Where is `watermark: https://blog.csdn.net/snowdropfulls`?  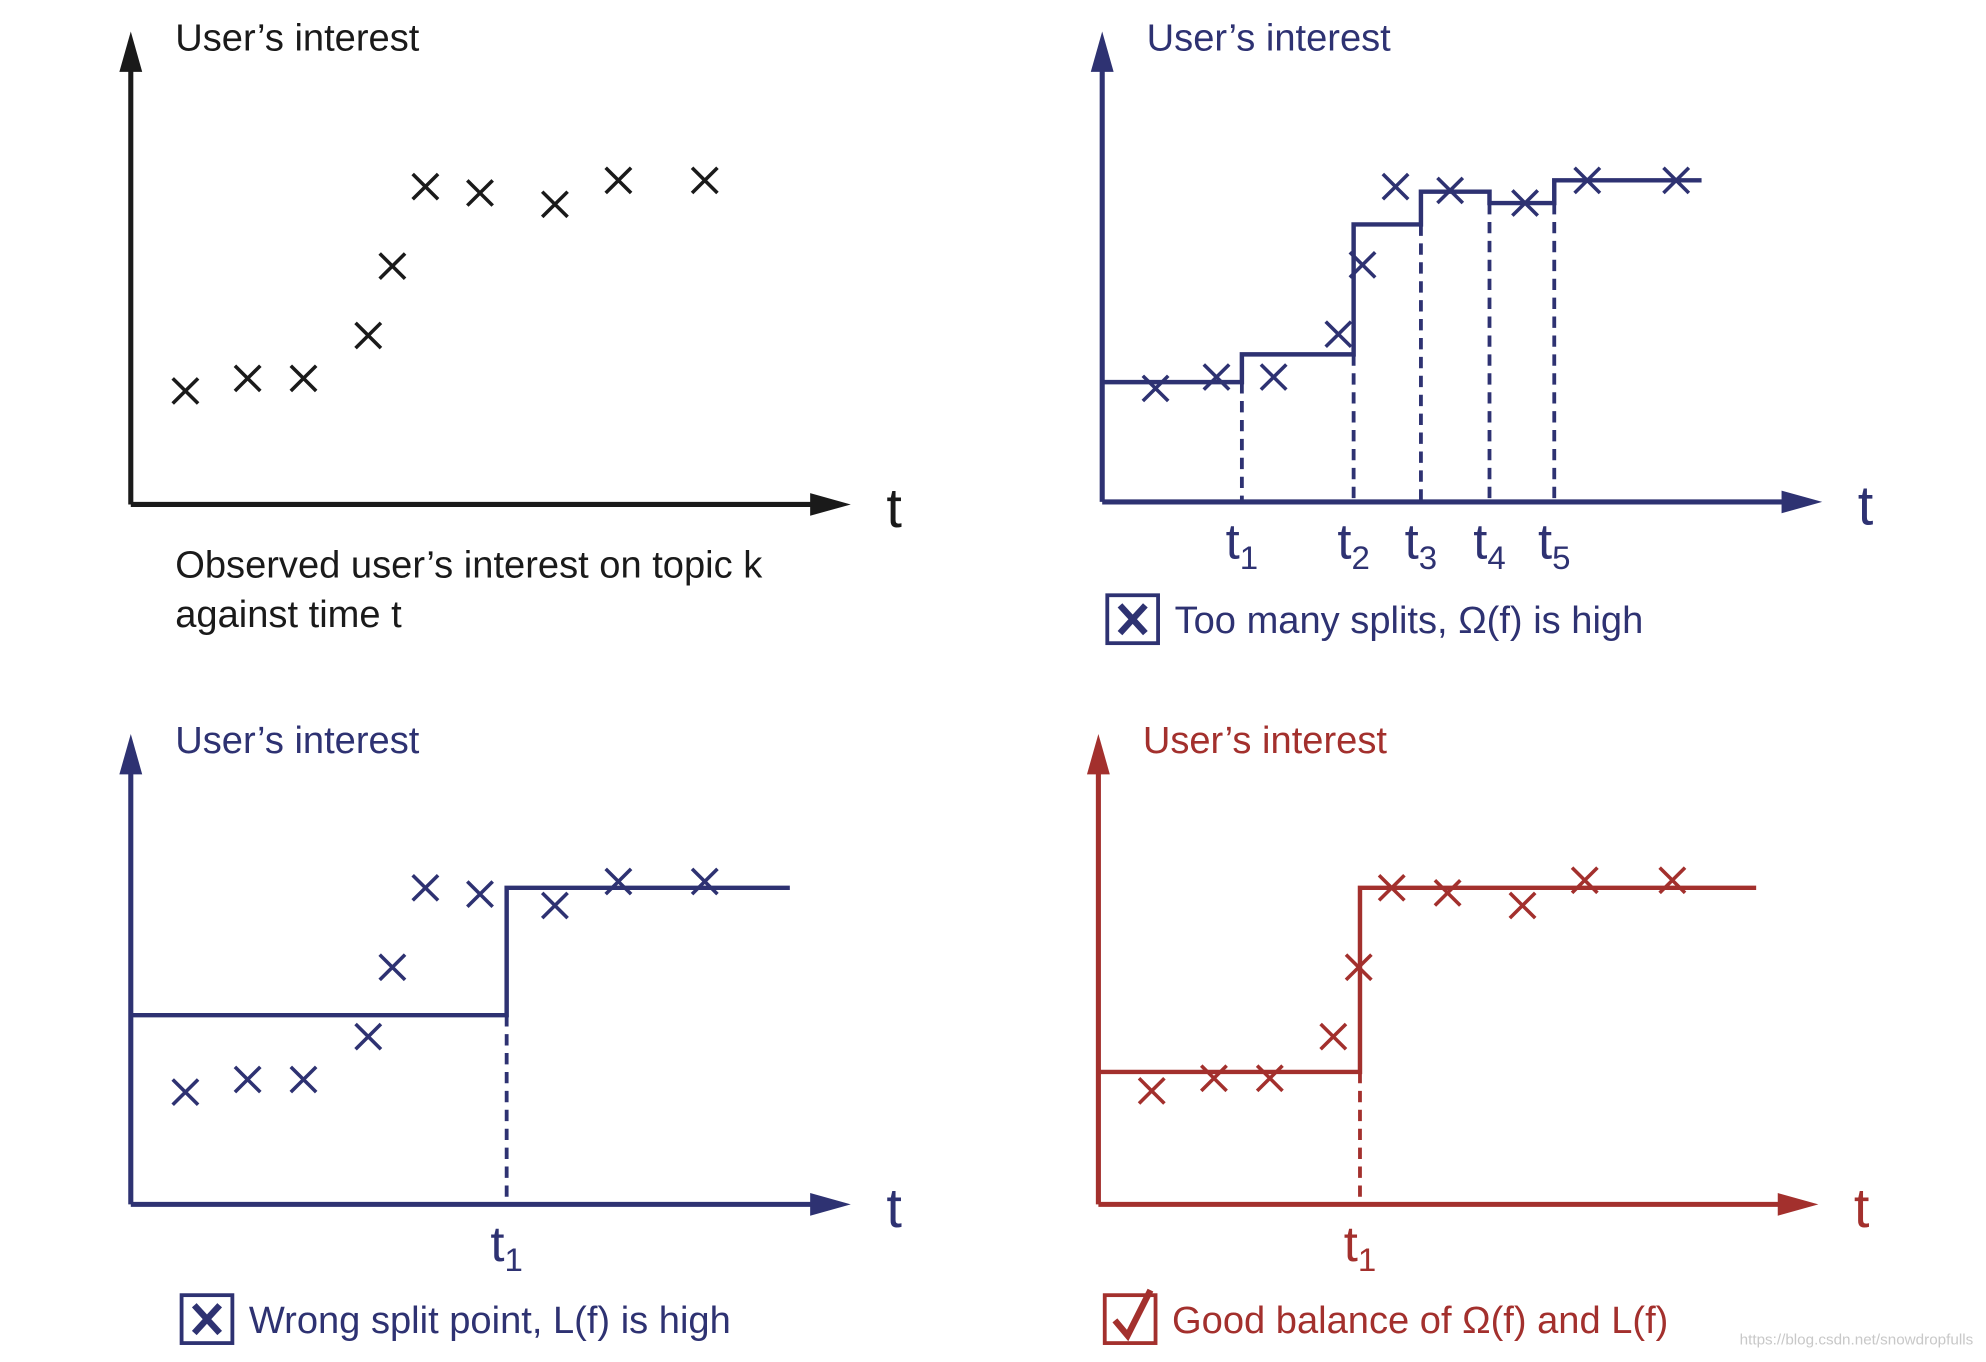
watermark: https://blog.csdn.net/snowdropfulls is located at coordinates (1857, 1339).